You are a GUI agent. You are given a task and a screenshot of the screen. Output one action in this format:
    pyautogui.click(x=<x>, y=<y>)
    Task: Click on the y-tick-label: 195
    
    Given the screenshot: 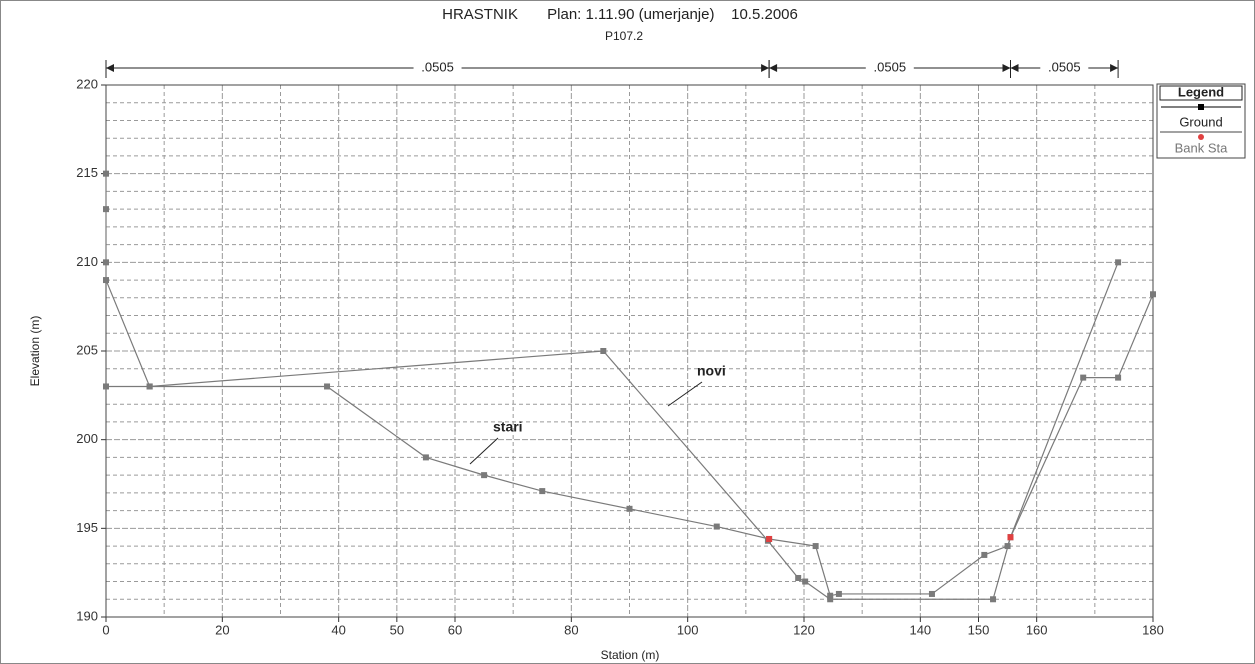 What is the action you would take?
    pyautogui.click(x=87, y=527)
    